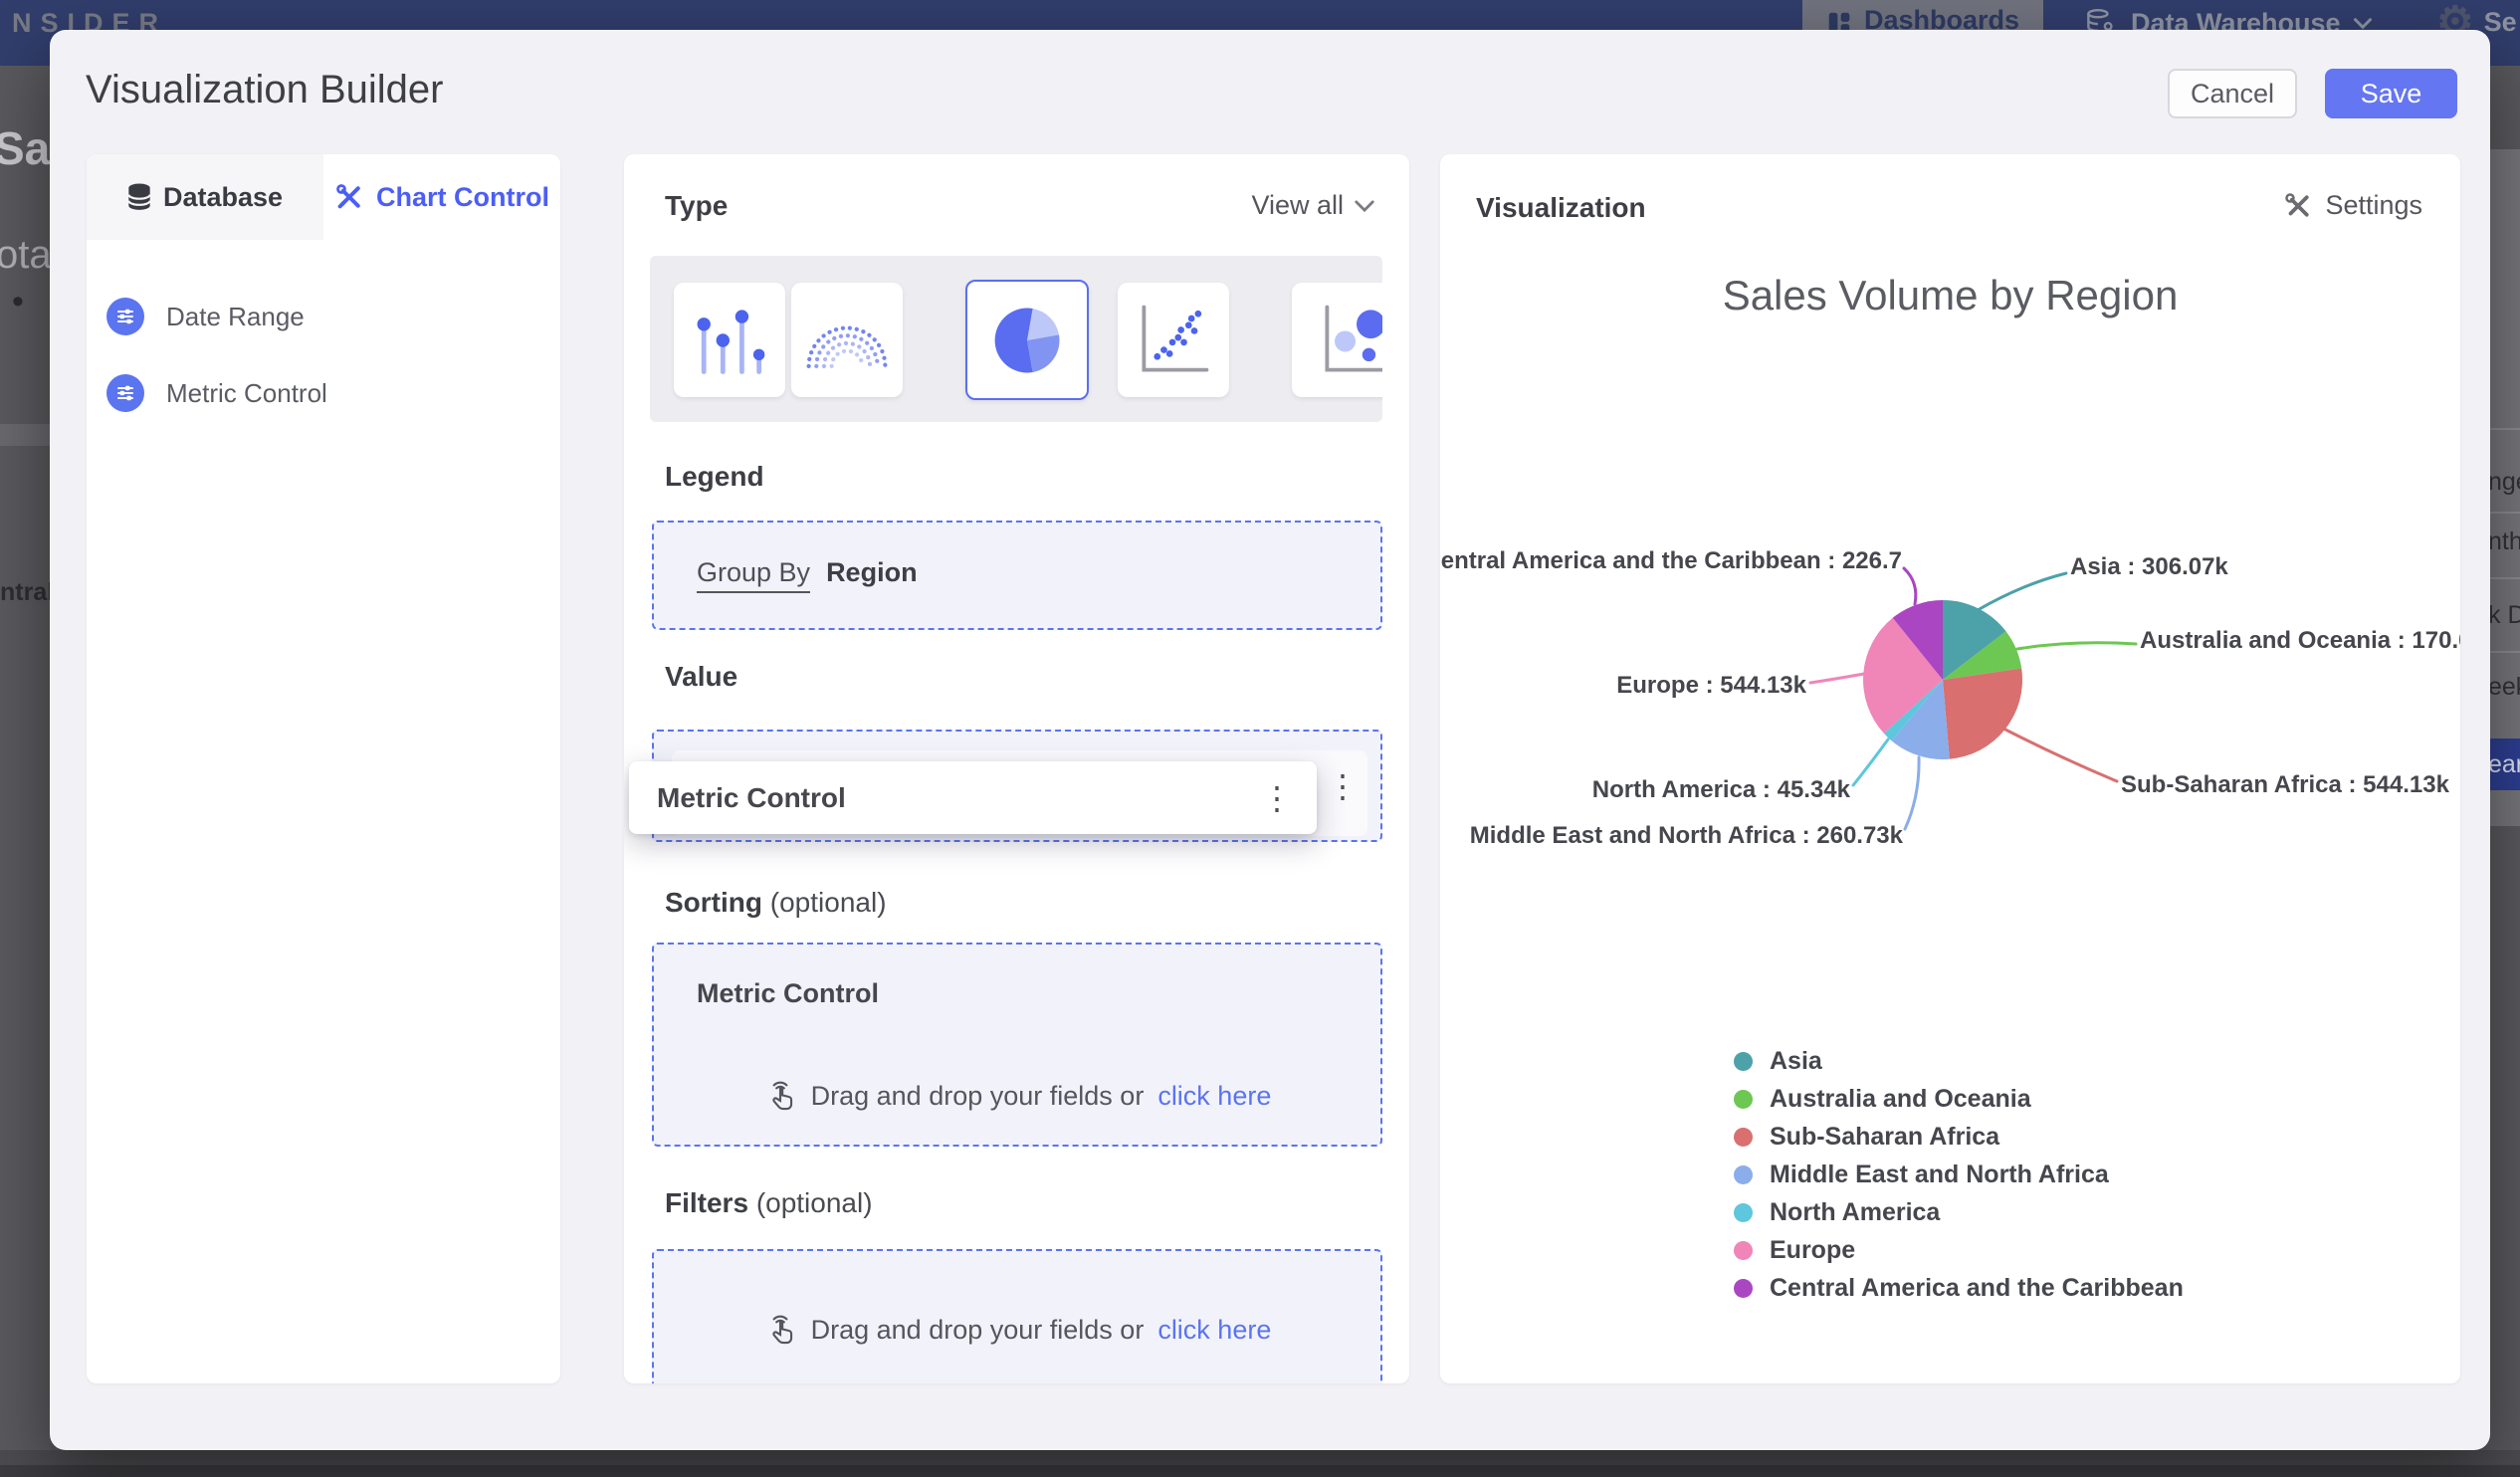  I want to click on chart-type-scatter, so click(1173, 340).